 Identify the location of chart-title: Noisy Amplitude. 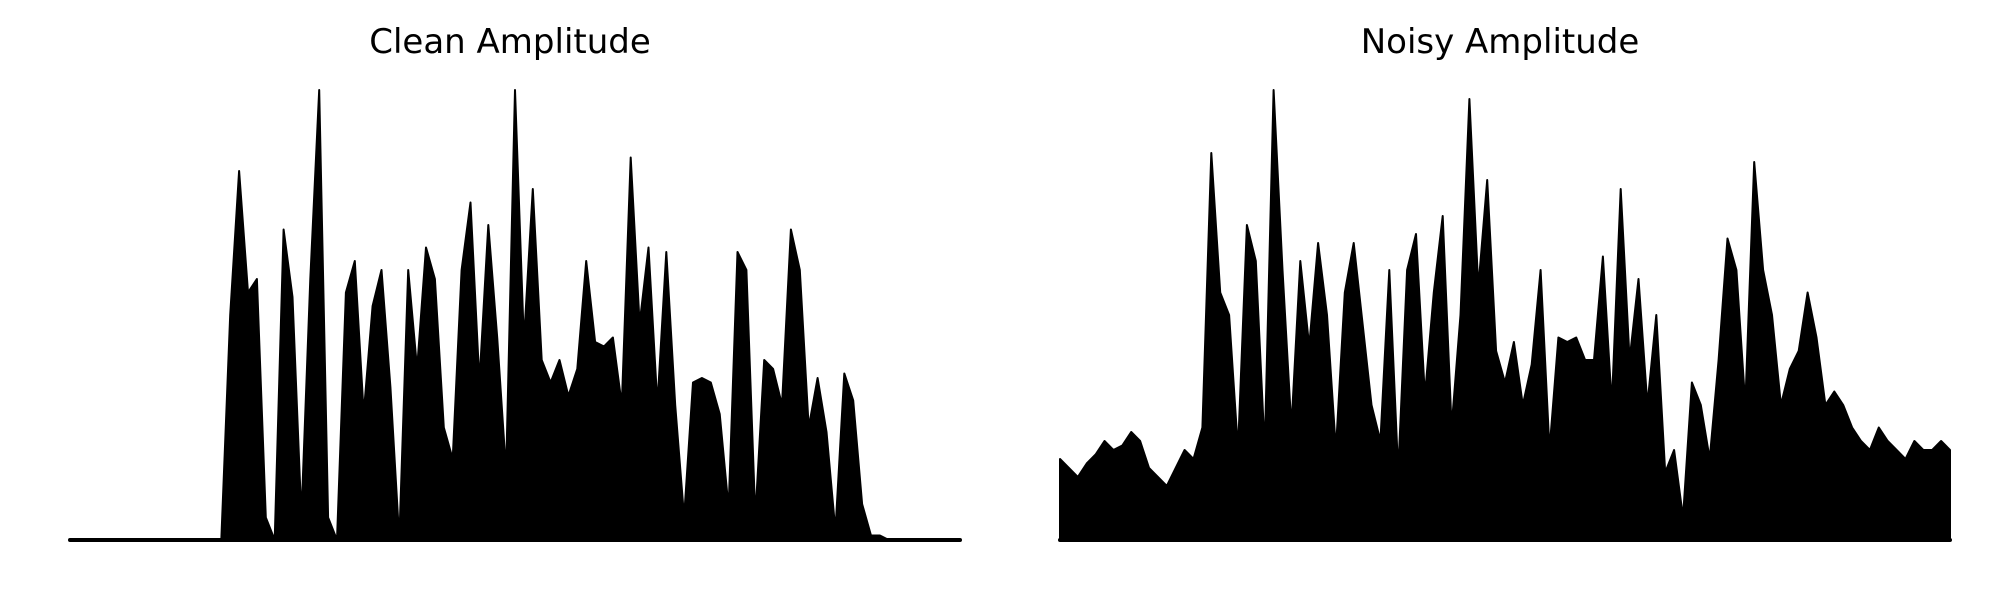
(1500, 42).